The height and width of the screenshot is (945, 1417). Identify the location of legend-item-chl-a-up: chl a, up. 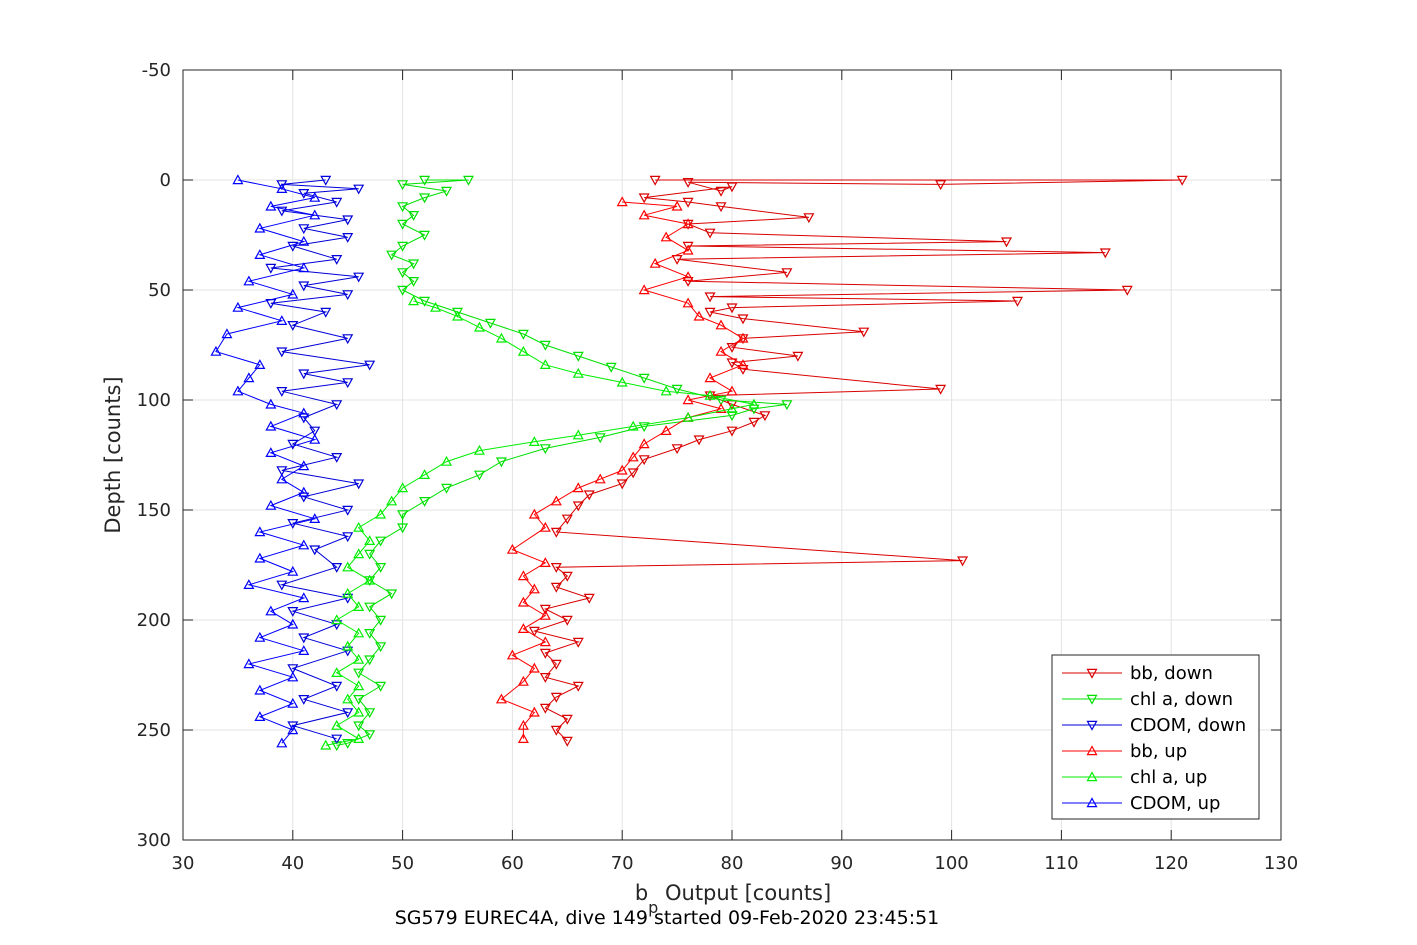
(1134, 777).